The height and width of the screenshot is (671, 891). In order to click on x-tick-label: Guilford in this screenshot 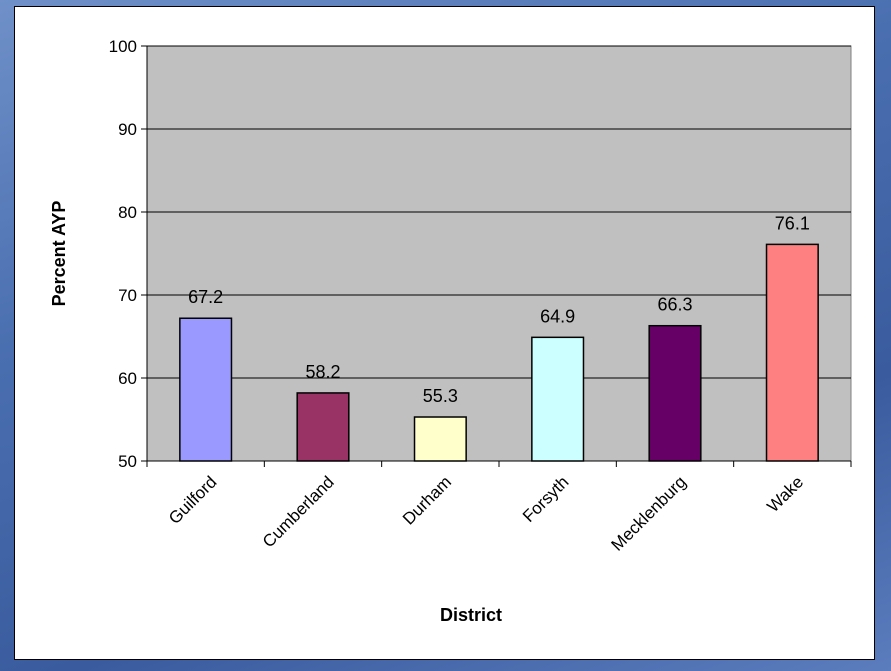, I will do `click(193, 500)`.